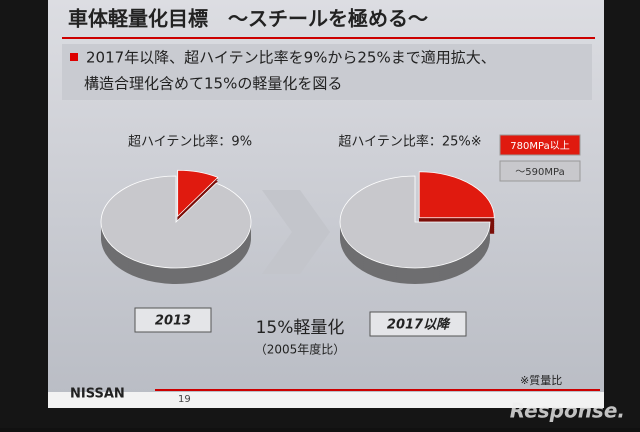  I want to click on center-main: 15%軽量化, so click(300, 328).